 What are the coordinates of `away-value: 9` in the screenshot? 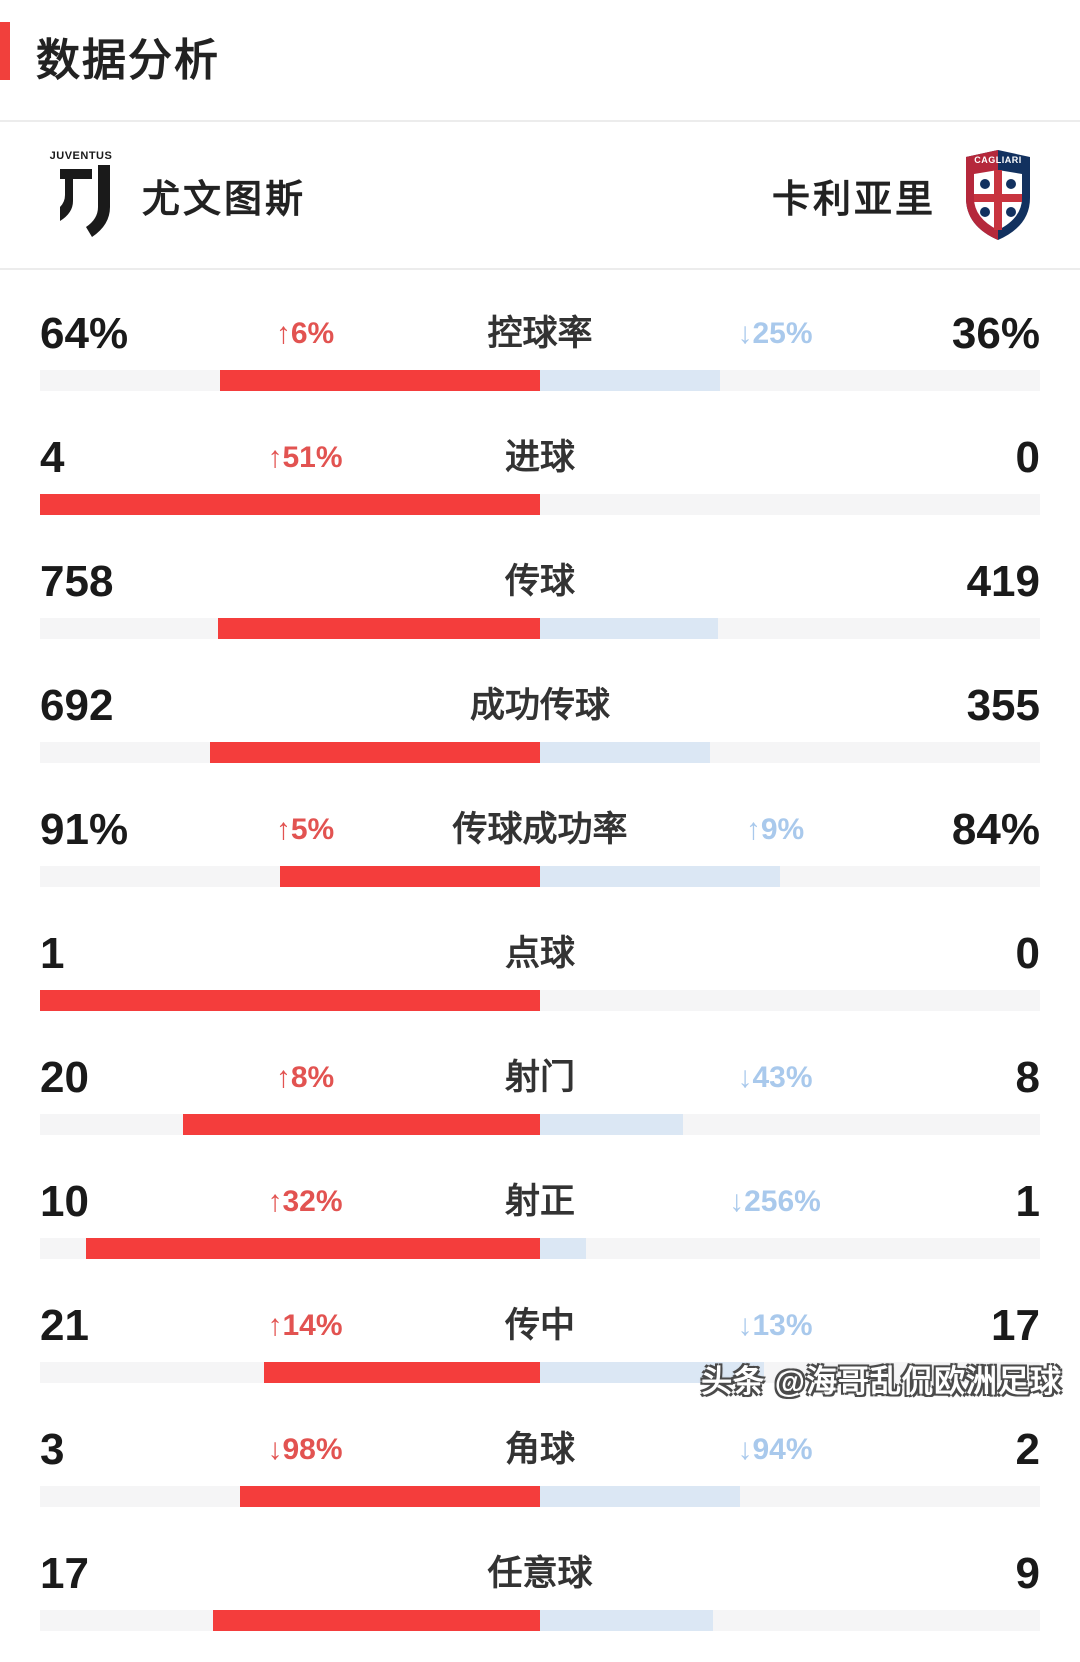 It's located at (1027, 1573).